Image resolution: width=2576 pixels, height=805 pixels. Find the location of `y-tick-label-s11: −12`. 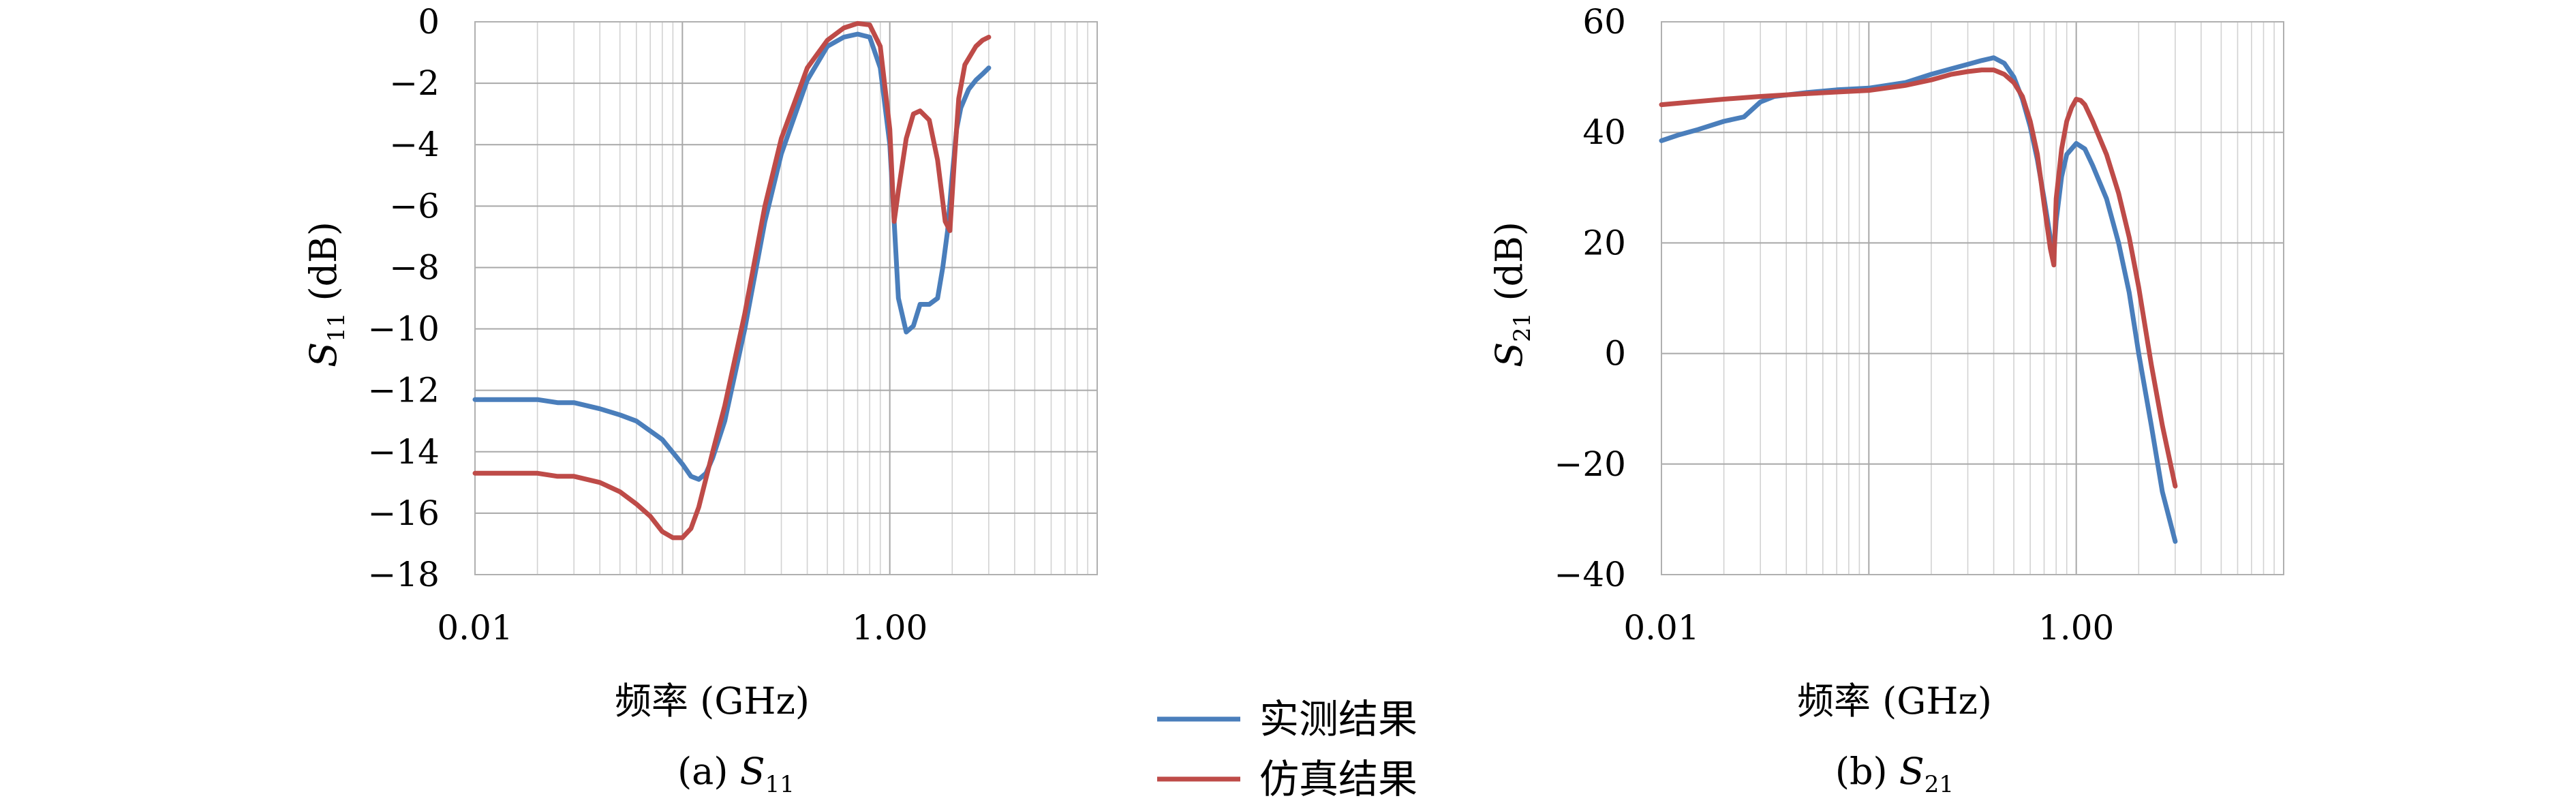

y-tick-label-s11: −12 is located at coordinates (403, 390).